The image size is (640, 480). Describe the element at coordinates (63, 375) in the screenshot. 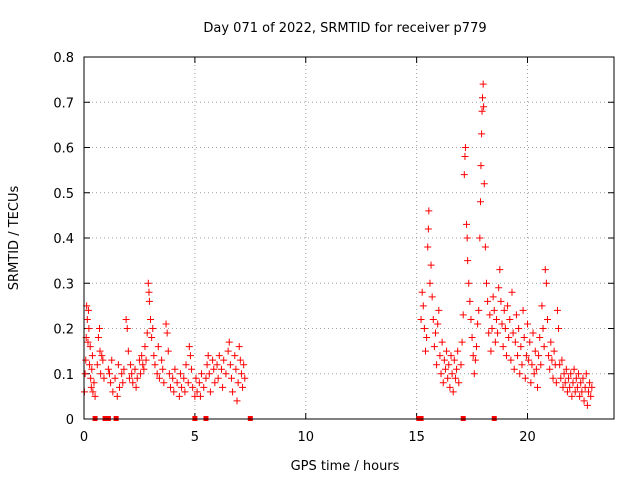

I see `y-tick-label: 0.1` at that location.